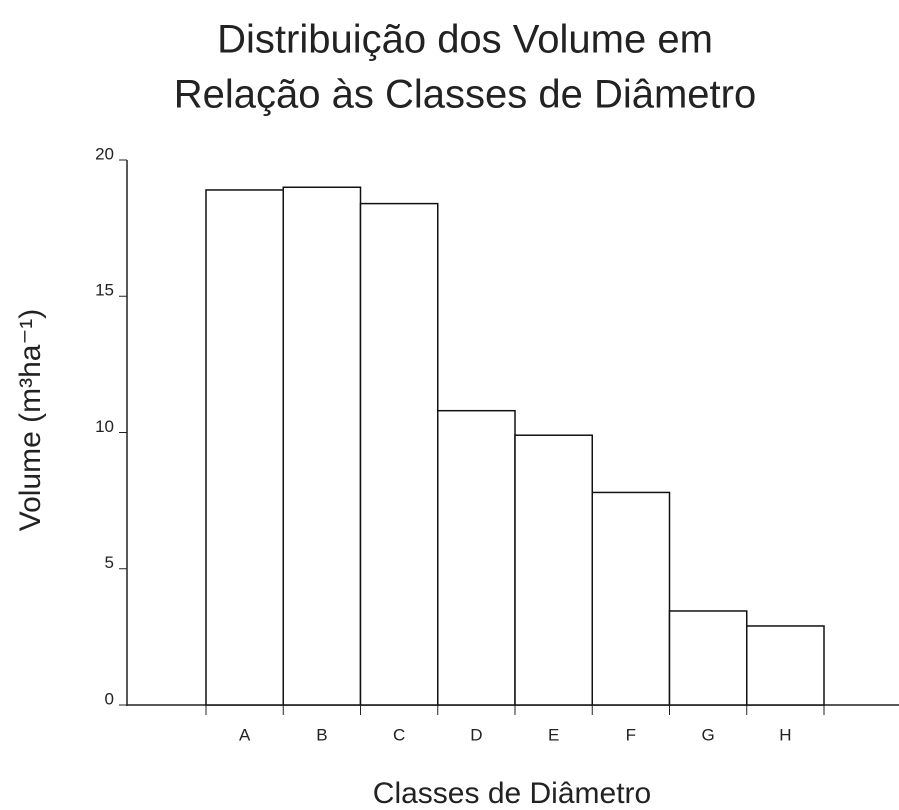 The width and height of the screenshot is (899, 810). Describe the element at coordinates (104, 153) in the screenshot. I see `y-tick-label: 20` at that location.